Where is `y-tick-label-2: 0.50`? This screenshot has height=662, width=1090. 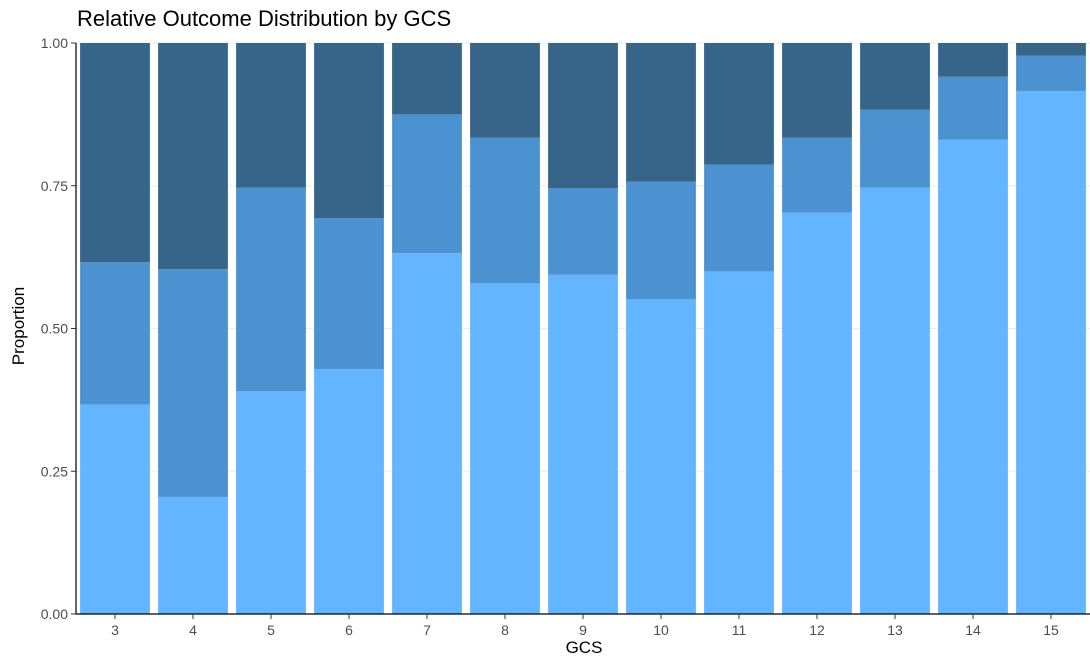
y-tick-label-2: 0.50 is located at coordinates (54, 329).